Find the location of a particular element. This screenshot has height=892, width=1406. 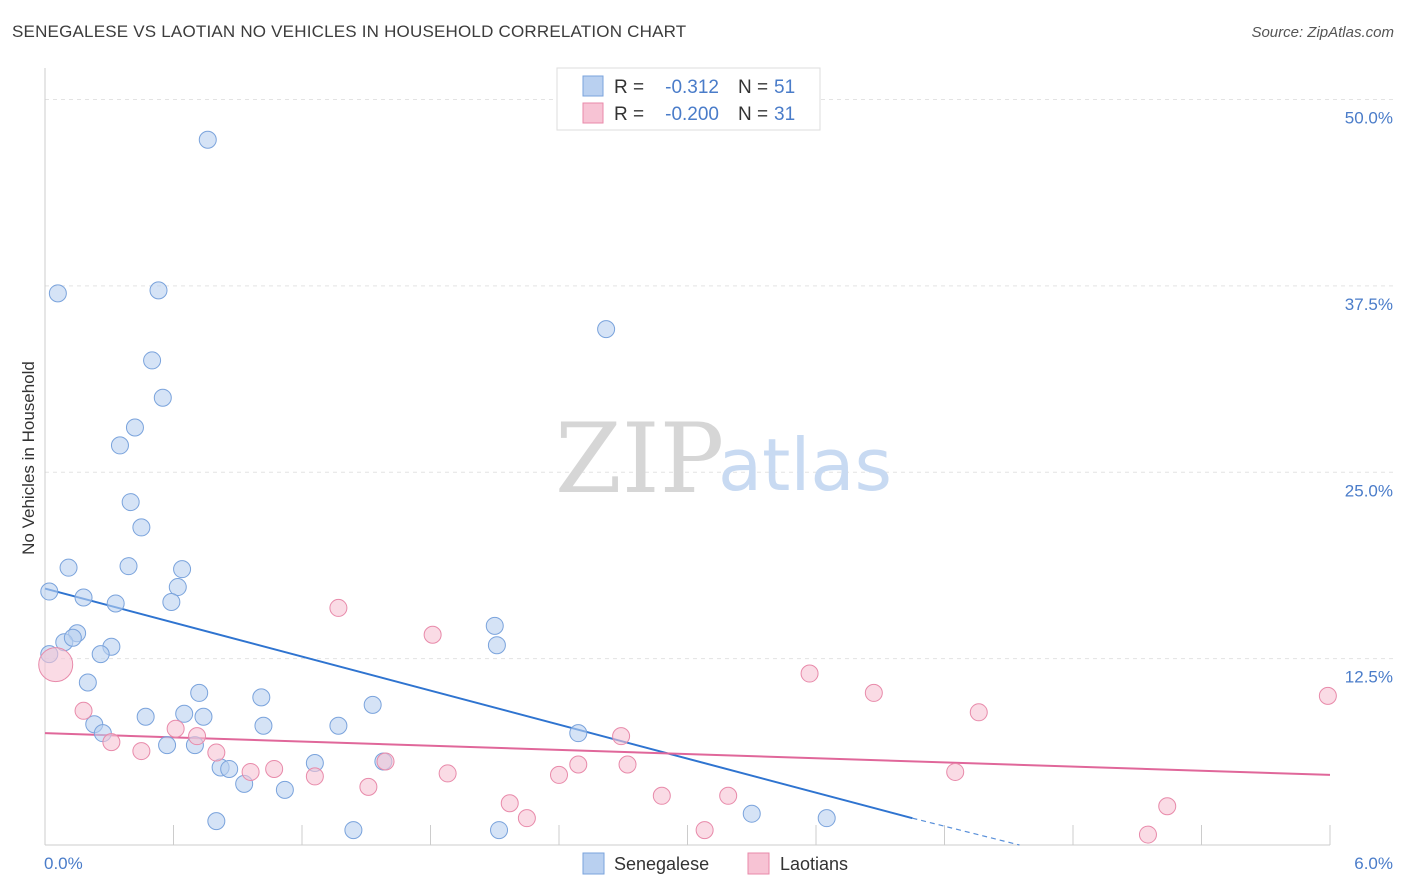

bottom-legend-swatch-laotians is located at coordinates (758, 863).